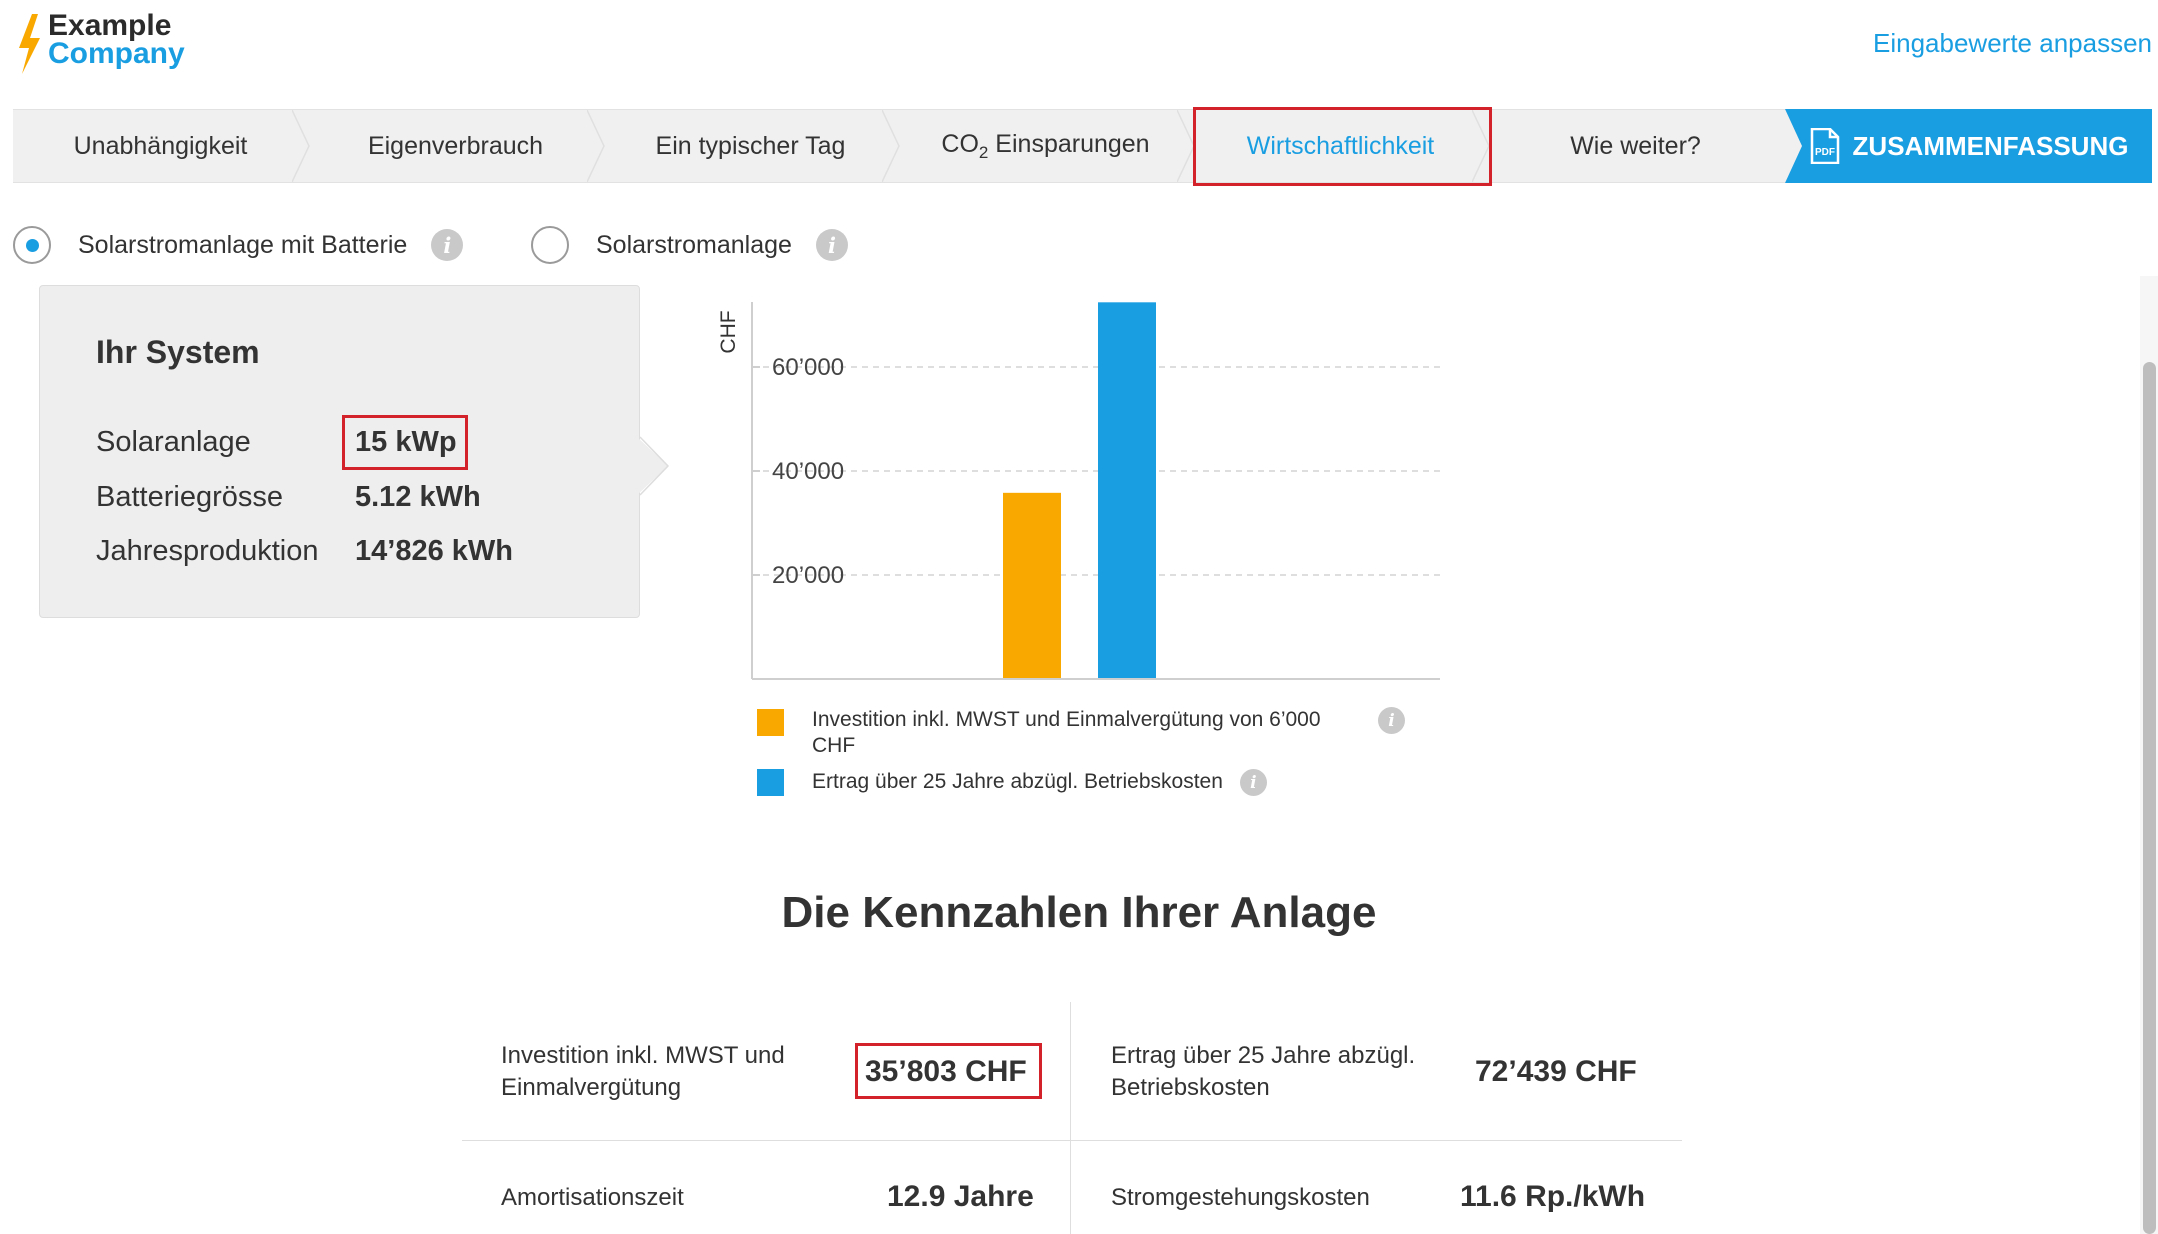 This screenshot has width=2158, height=1234. Describe the element at coordinates (550, 245) in the screenshot. I see `radio-solar` at that location.